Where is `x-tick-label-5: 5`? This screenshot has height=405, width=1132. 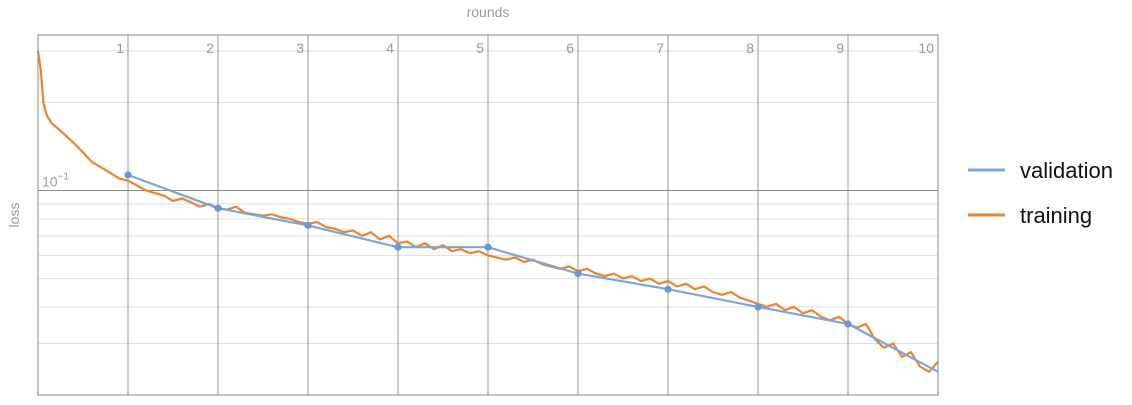
x-tick-label-5: 5 is located at coordinates (480, 48).